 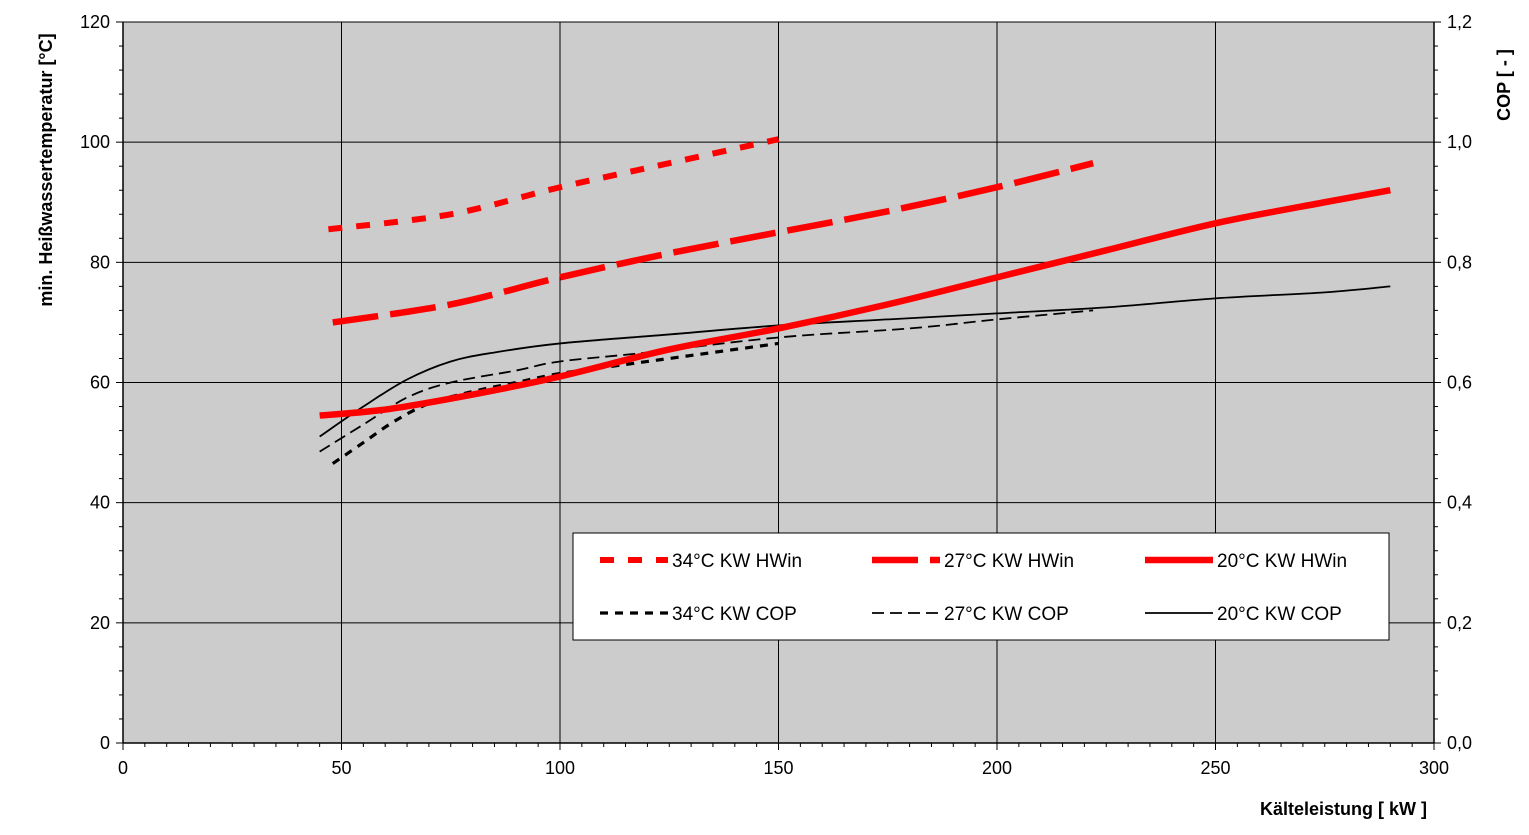 I want to click on y-axis-right-title: COP [ - ], so click(x=1504, y=85).